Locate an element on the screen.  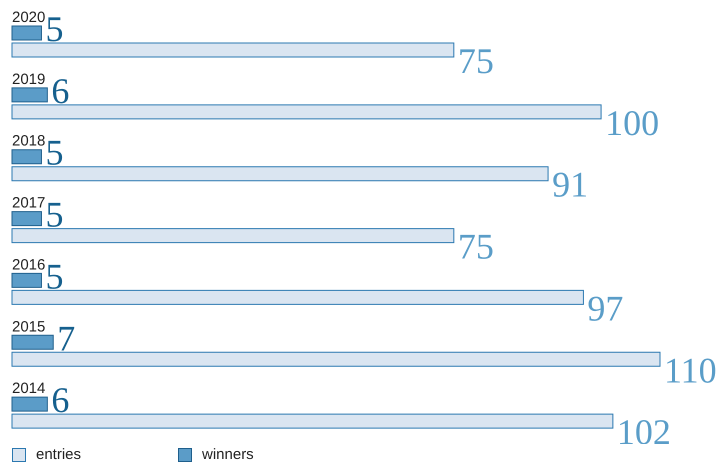
data-label: 7 is located at coordinates (66, 338).